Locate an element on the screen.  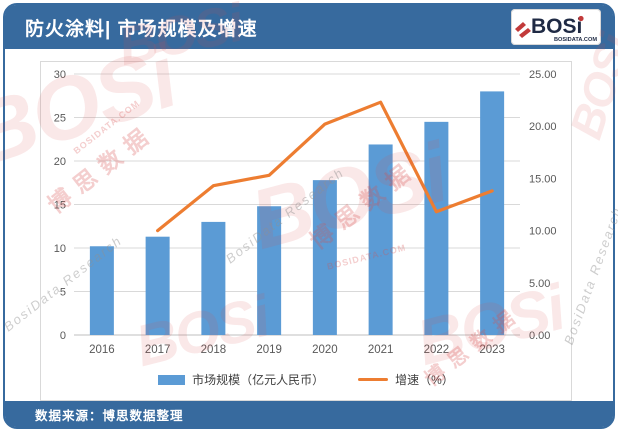
bar-2018 is located at coordinates (213, 278).